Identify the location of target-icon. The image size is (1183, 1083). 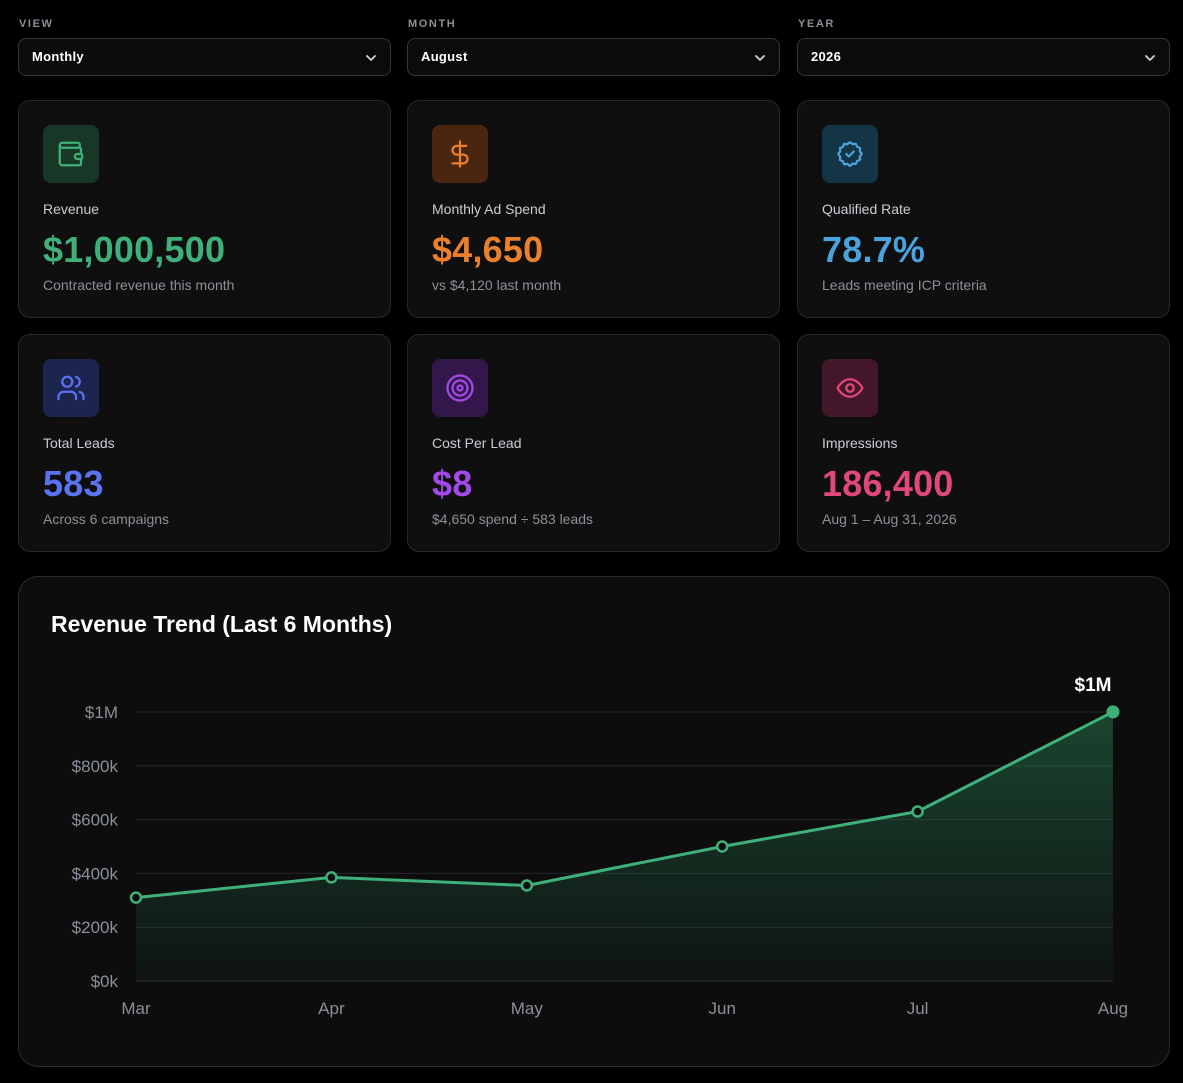
(460, 388).